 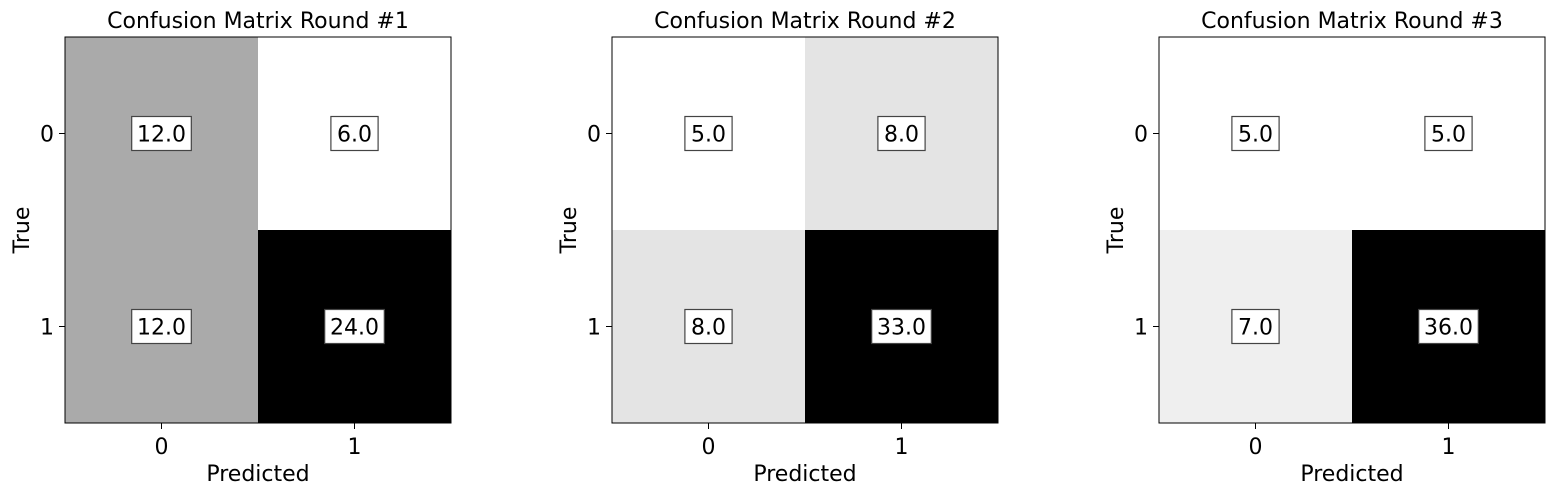 I want to click on value-label: 36.0, so click(x=1448, y=328).